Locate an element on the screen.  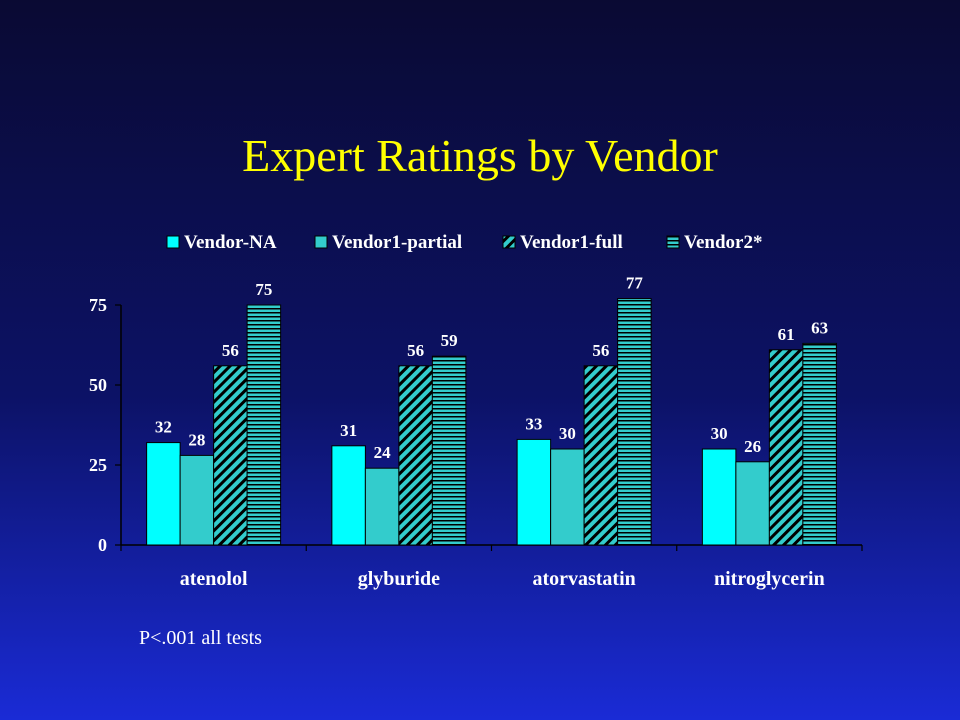
data-label: 61 is located at coordinates (786, 334).